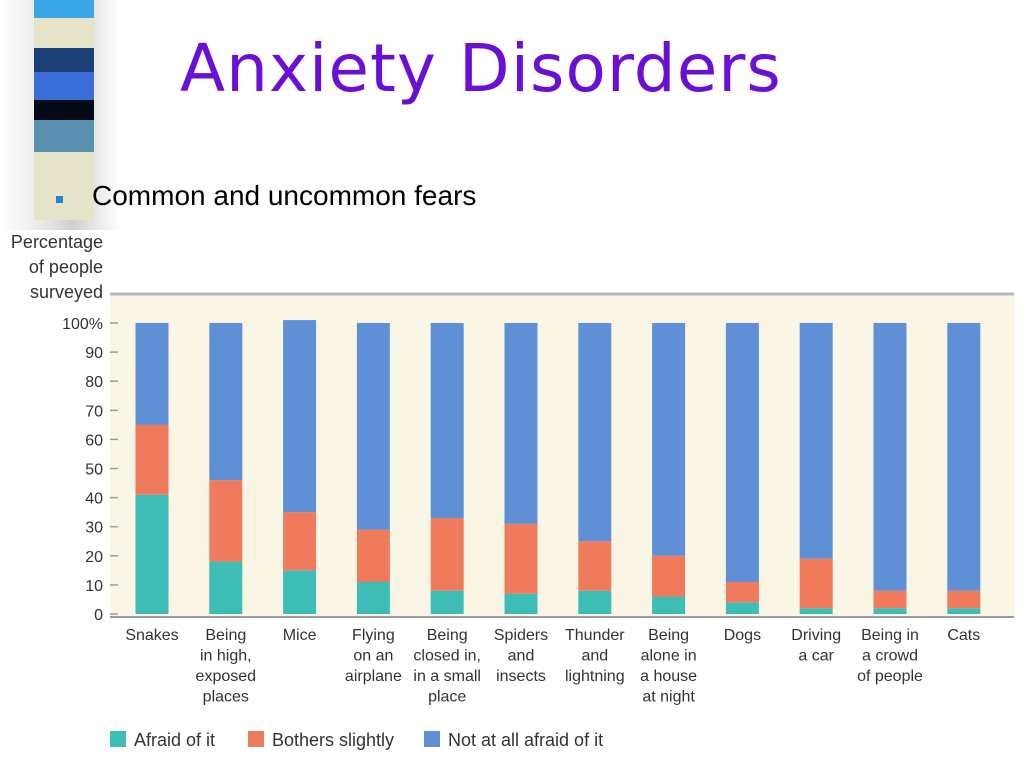 The height and width of the screenshot is (768, 1024). What do you see at coordinates (94, 440) in the screenshot?
I see `y-tick-label: 60` at bounding box center [94, 440].